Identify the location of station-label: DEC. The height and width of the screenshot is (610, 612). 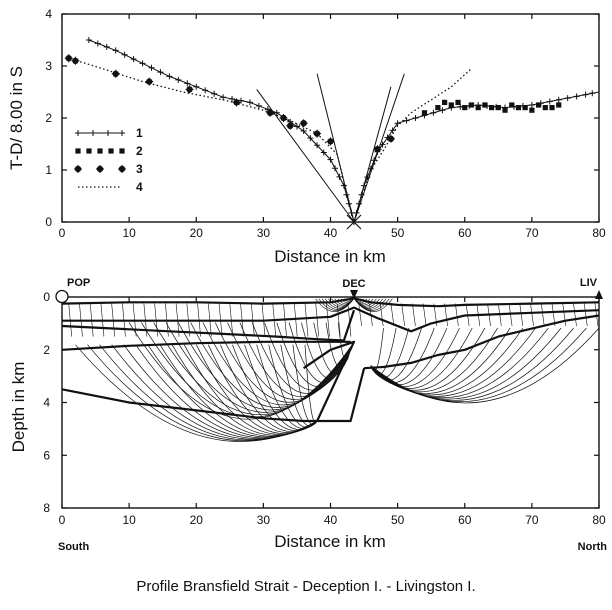
(353, 284).